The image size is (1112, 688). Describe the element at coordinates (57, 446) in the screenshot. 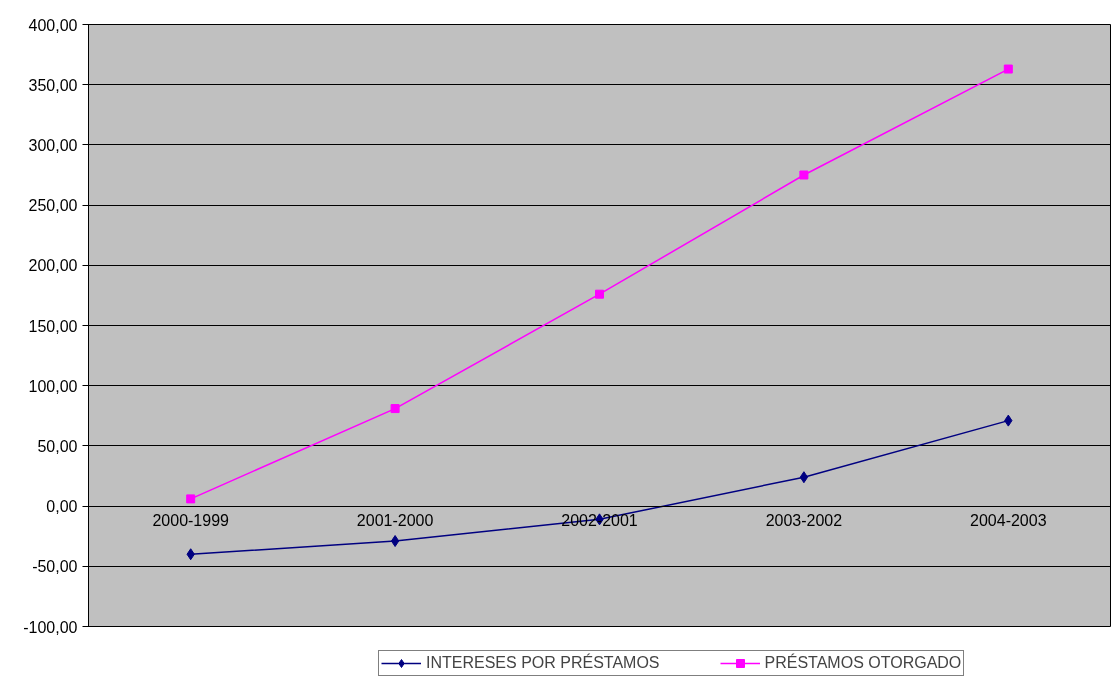

I see `y-tick-label: 50,00` at that location.